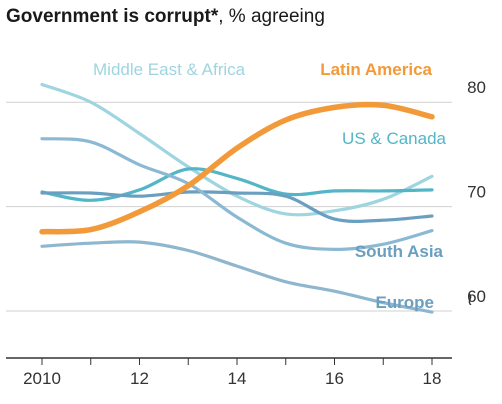 Image resolution: width=502 pixels, height=404 pixels. Describe the element at coordinates (470, 299) in the screenshot. I see `axis-break-icon: ≀` at that location.